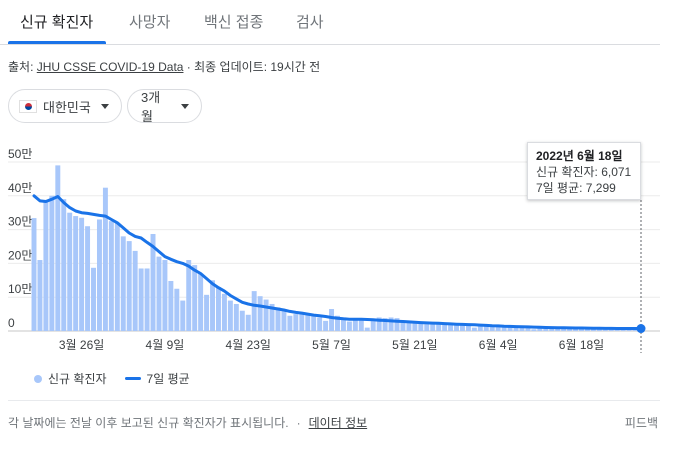  I want to click on tooltip-date: 2022년 6월 18일, so click(579, 156).